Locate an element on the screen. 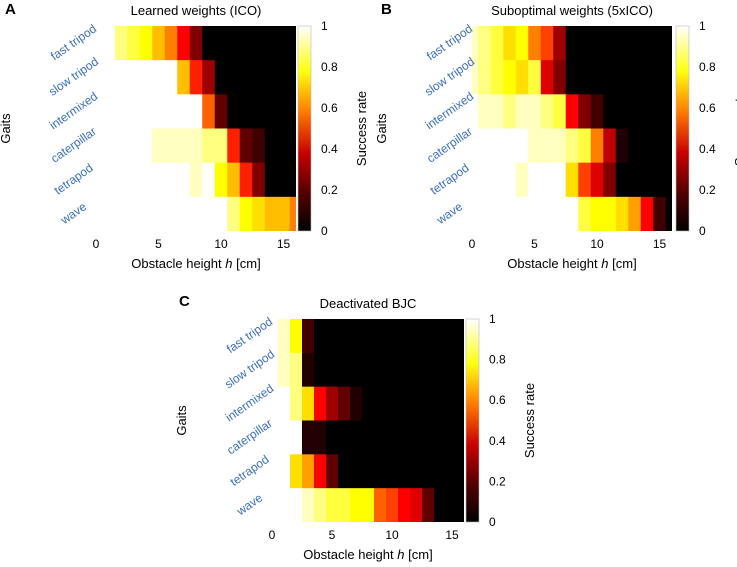 Image resolution: width=737 pixels, height=567 pixels. panel-letter: C is located at coordinates (184, 301).